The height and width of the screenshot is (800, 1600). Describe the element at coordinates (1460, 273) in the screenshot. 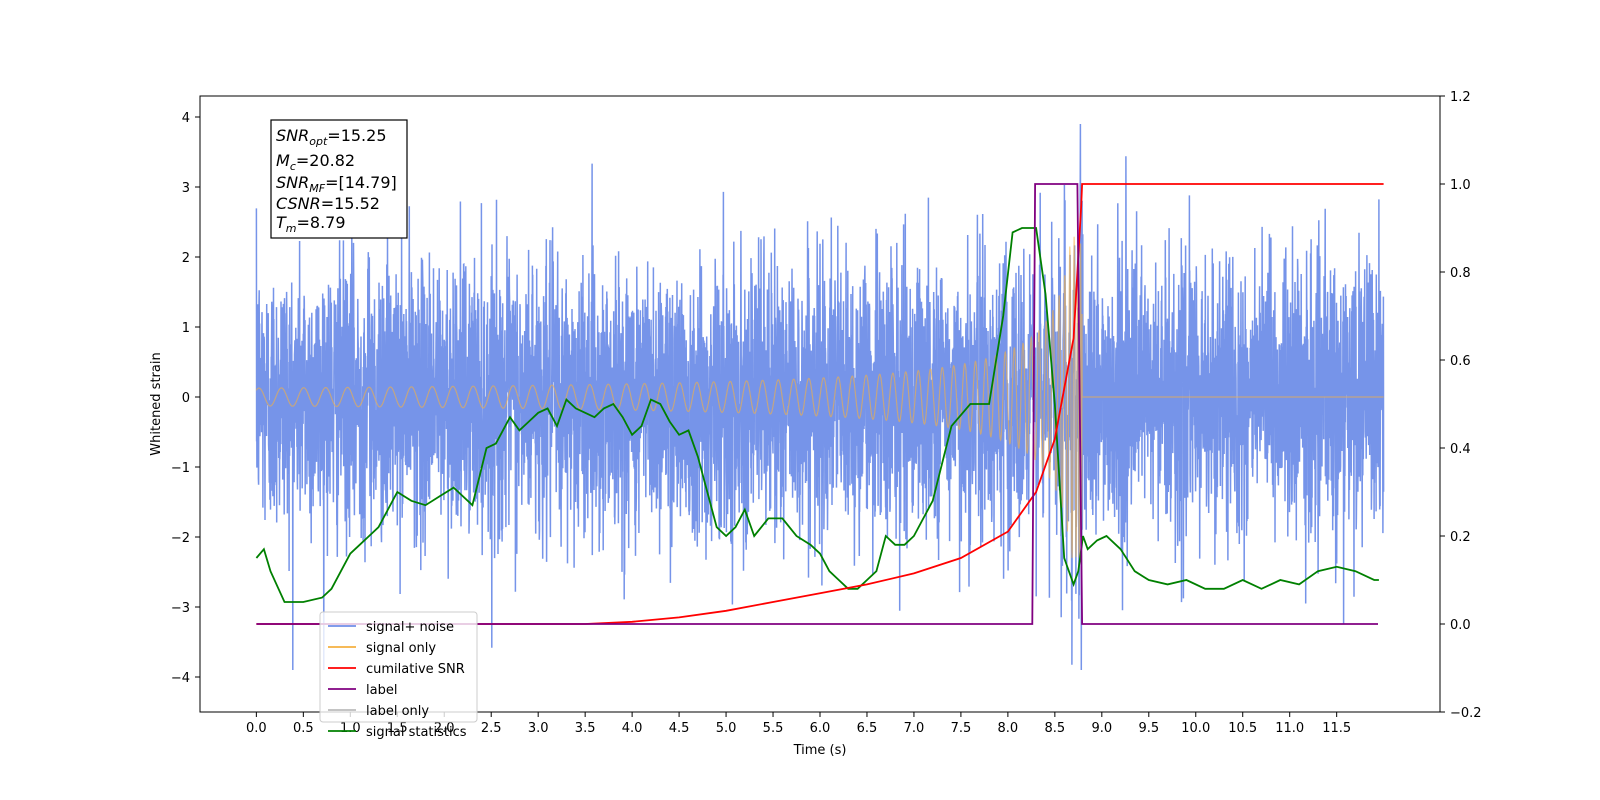

I see `y-right-tick-label: 0.8` at that location.